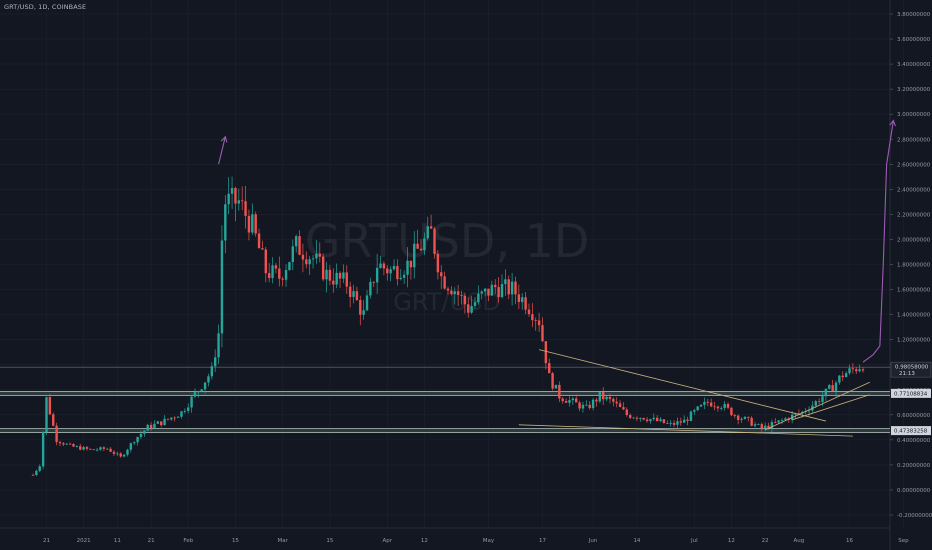  I want to click on level-price-tag, so click(911, 431).